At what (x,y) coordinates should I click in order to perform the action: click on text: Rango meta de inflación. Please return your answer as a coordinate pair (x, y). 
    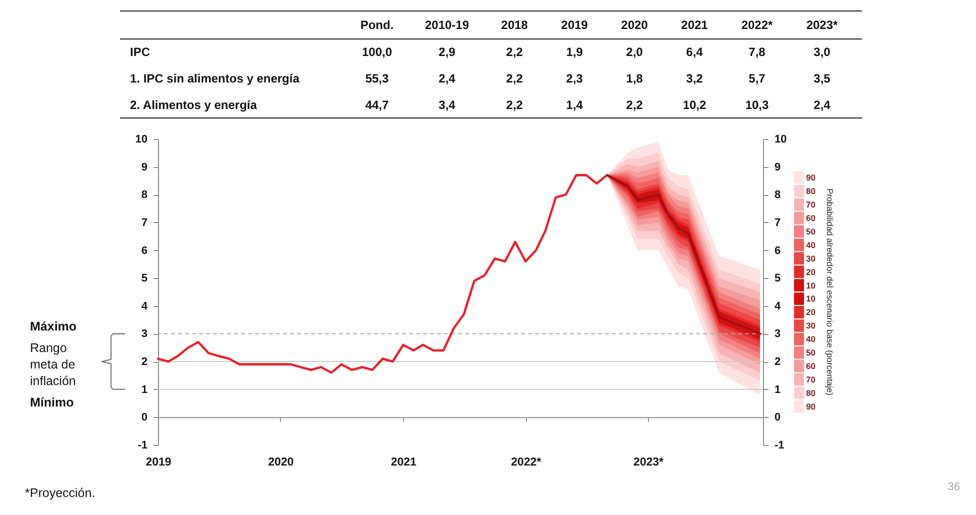
    Looking at the image, I should click on (53, 364).